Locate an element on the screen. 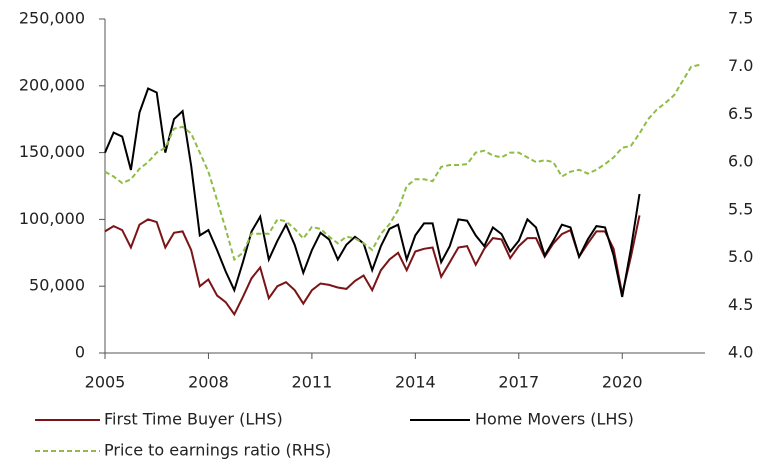 This screenshot has width=757, height=464. y-tick-label: 200,000 is located at coordinates (52, 84).